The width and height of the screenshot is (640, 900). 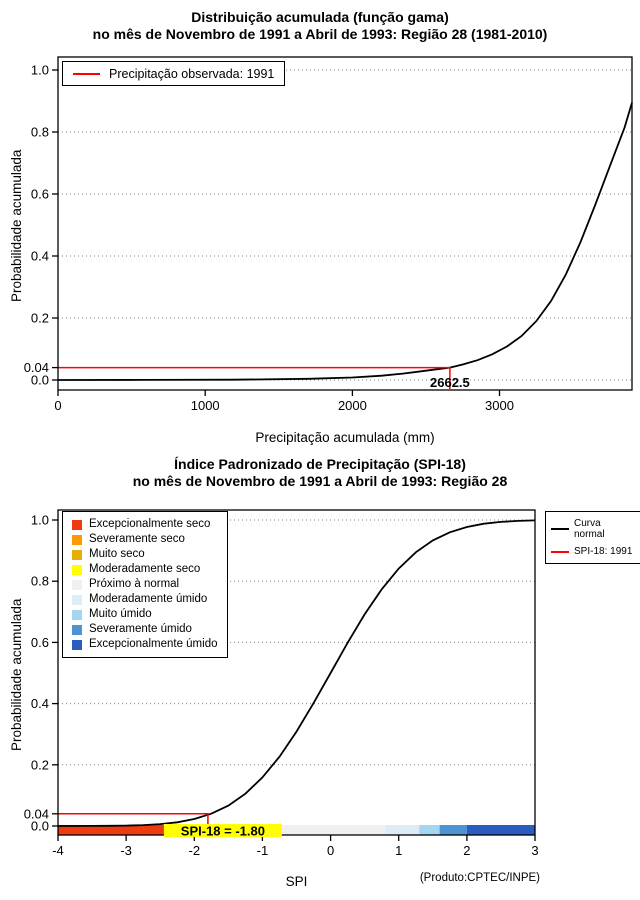 What do you see at coordinates (192, 73) in the screenshot?
I see `observed-legend-label: Precipitação observada: 1991` at bounding box center [192, 73].